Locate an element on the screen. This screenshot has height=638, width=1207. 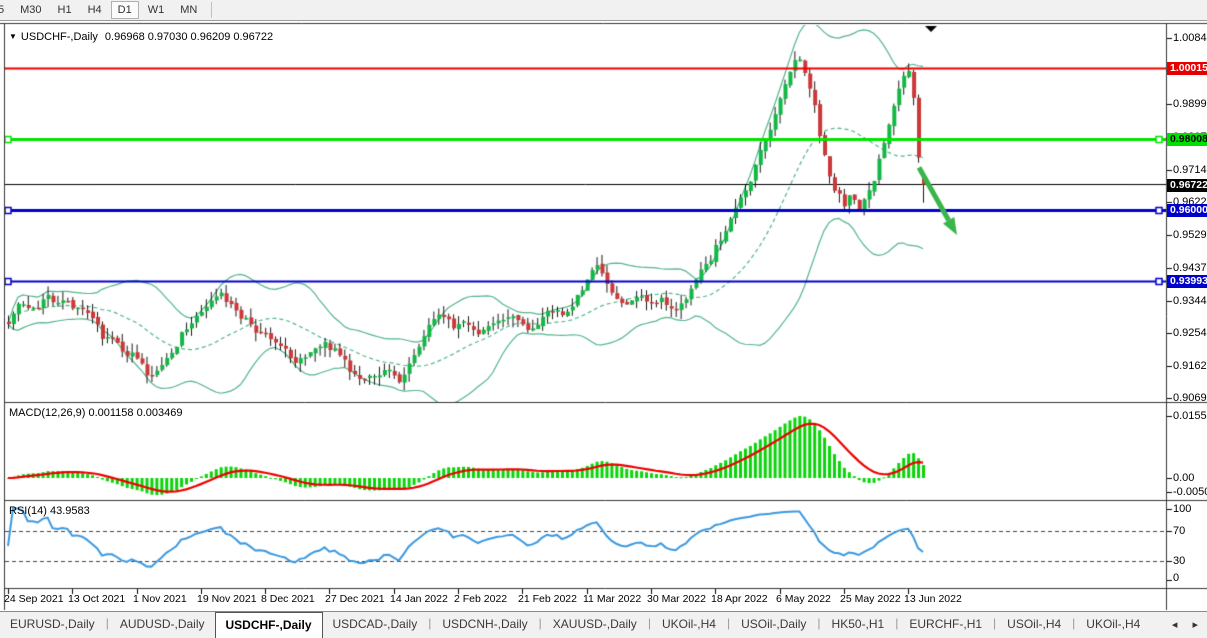
chart-tab-xauusd-daily: XAUUSD-,Daily is located at coordinates (594, 624).